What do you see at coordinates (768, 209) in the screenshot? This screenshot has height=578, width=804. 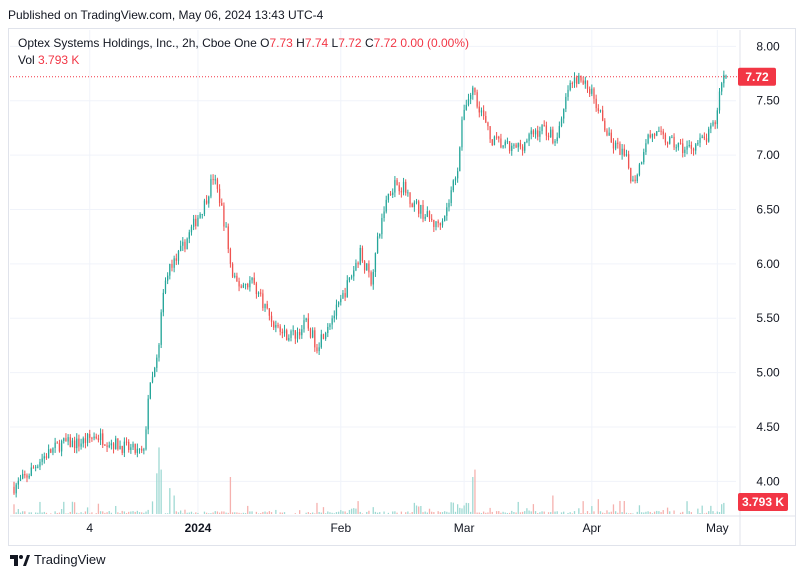 I see `y-tick-label: 6.50` at bounding box center [768, 209].